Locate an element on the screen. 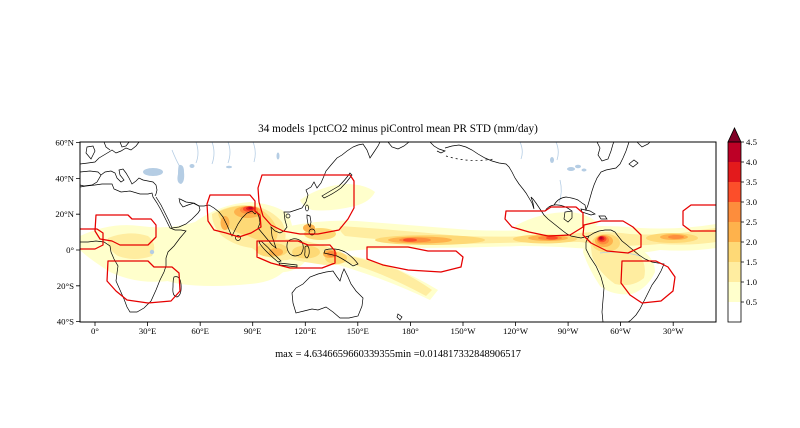  y-tick-label: 40°N is located at coordinates (64, 178).